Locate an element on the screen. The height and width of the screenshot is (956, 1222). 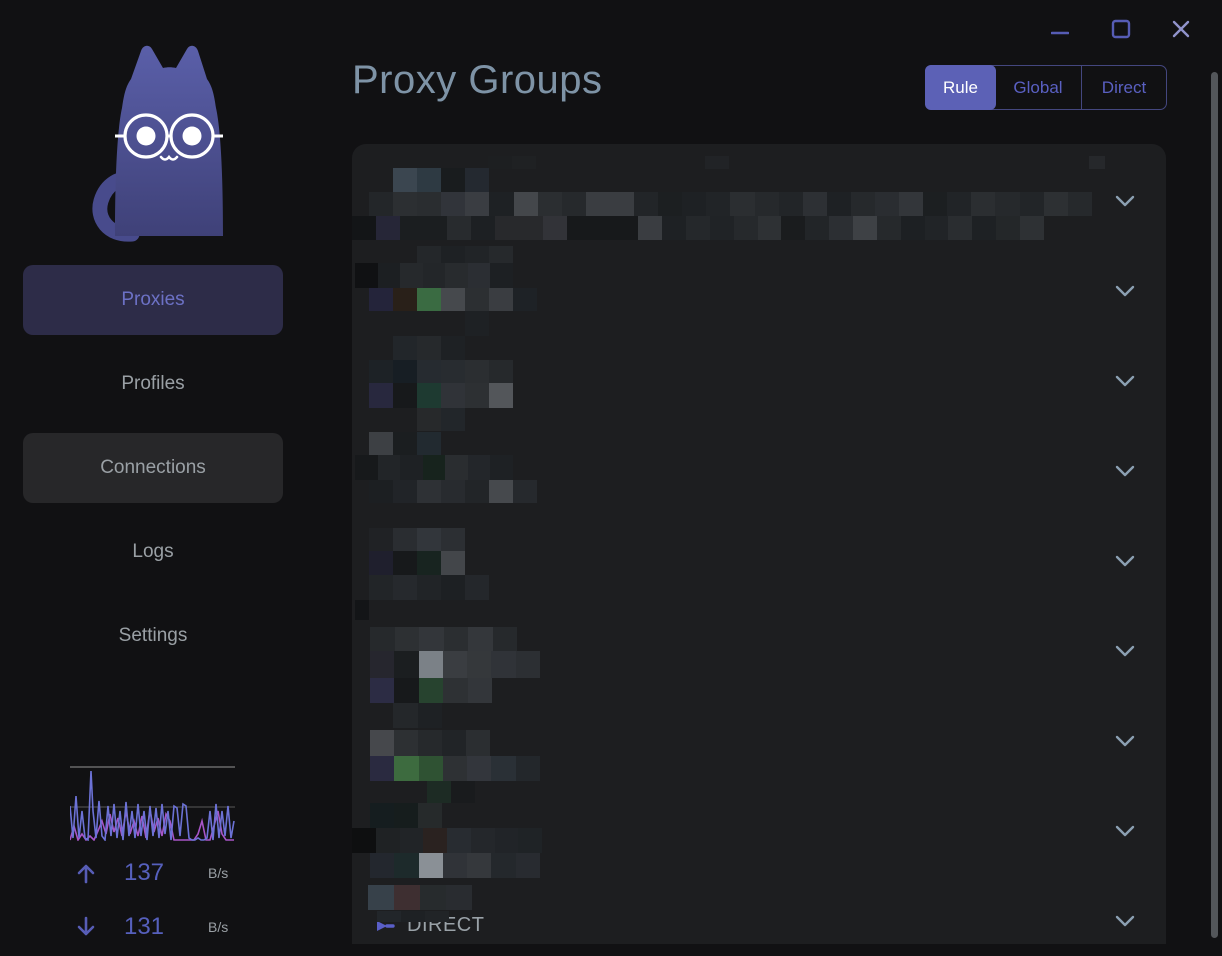
upload-sparkline is located at coordinates (152, 805).